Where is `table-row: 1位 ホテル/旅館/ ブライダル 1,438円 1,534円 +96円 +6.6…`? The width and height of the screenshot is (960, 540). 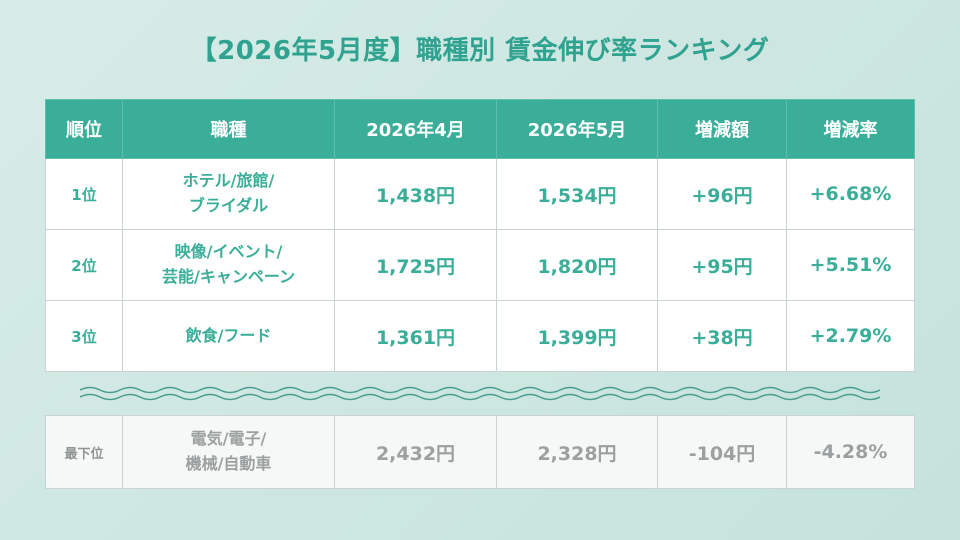 table-row: 1位 ホテル/旅館/ ブライダル 1,438円 1,534円 +96円 +6.6… is located at coordinates (480, 194).